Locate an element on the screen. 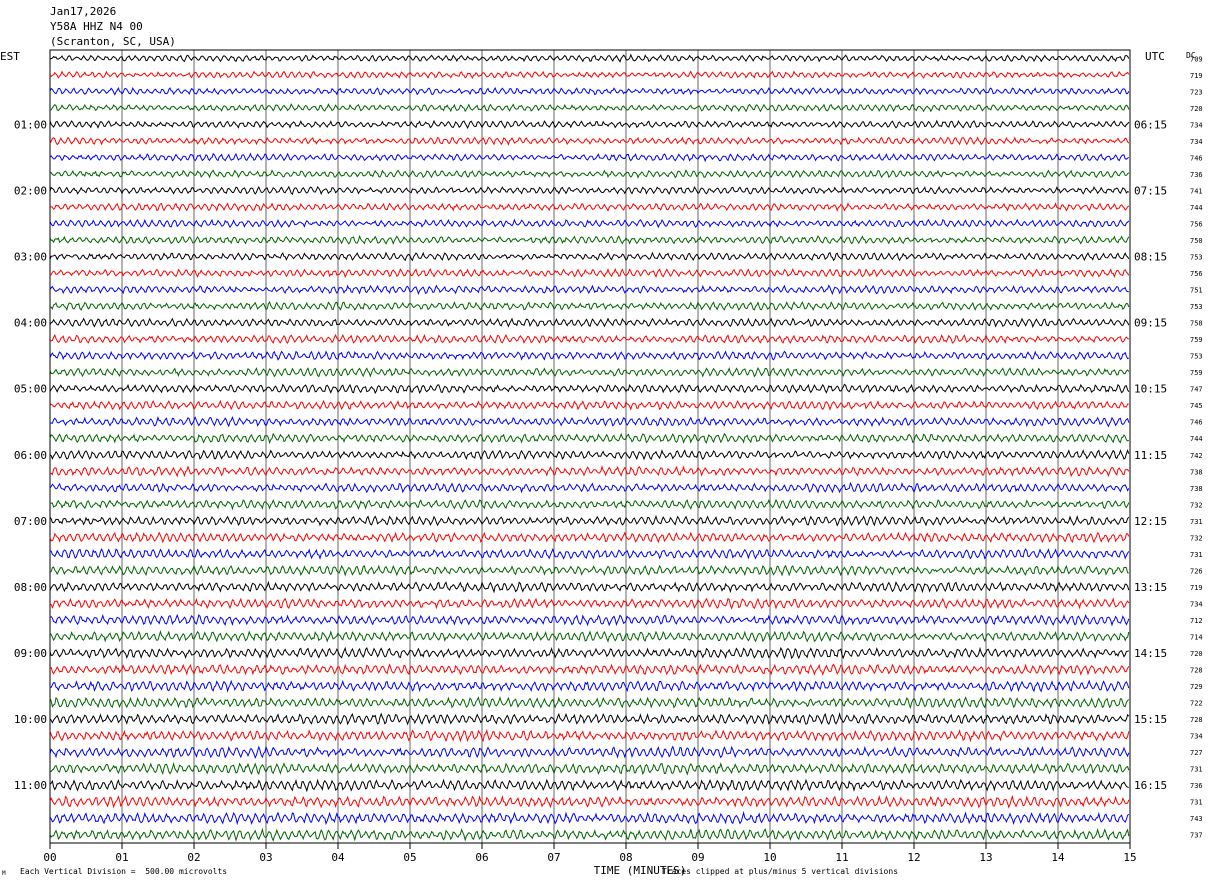  x-tick-label: 12 is located at coordinates (913, 857).